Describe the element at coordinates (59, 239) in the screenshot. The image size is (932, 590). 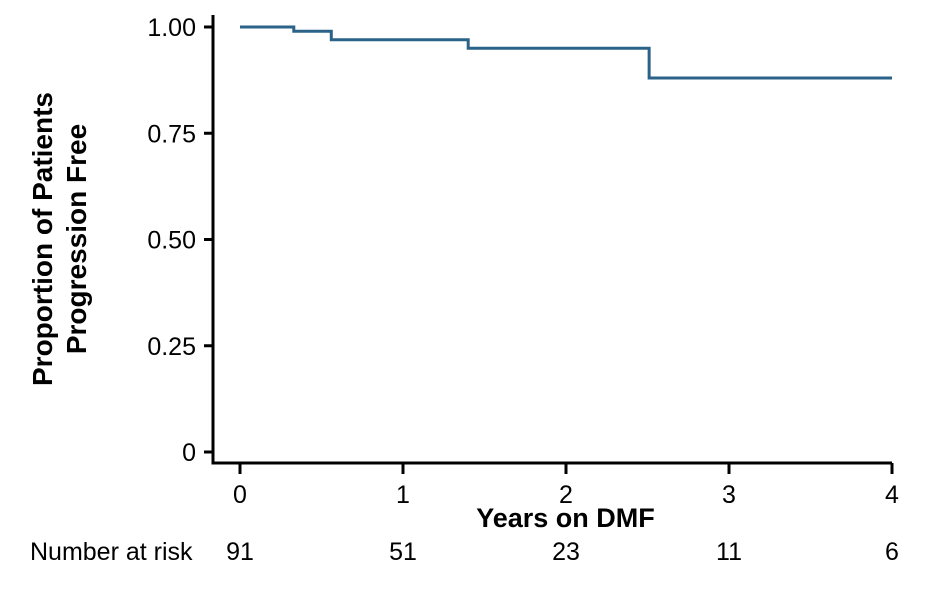
I see `y-axis-title: Proportion of Patients Progression Free` at that location.